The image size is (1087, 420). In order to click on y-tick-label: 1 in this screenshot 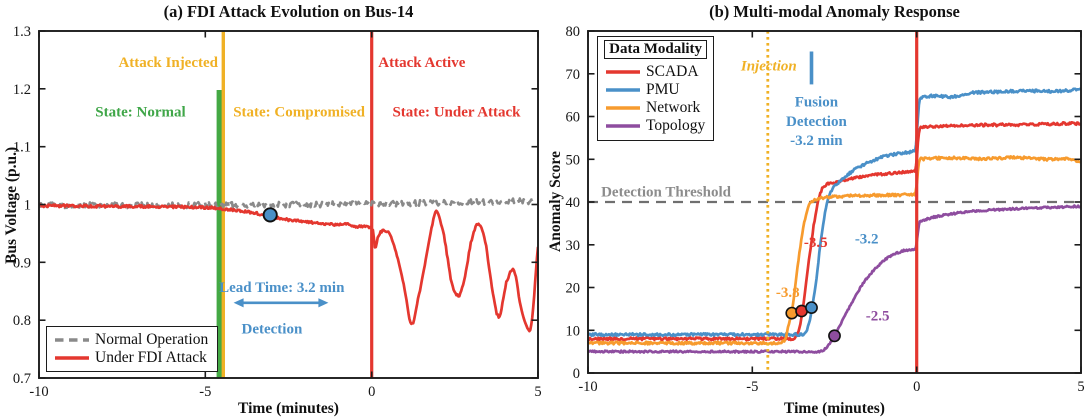, I will do `click(27, 206)`.